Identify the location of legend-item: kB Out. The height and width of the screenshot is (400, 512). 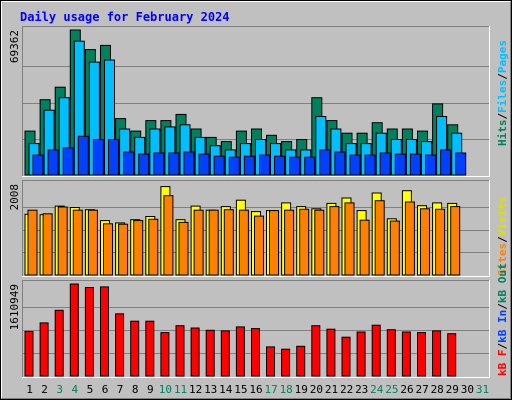
(502, 283).